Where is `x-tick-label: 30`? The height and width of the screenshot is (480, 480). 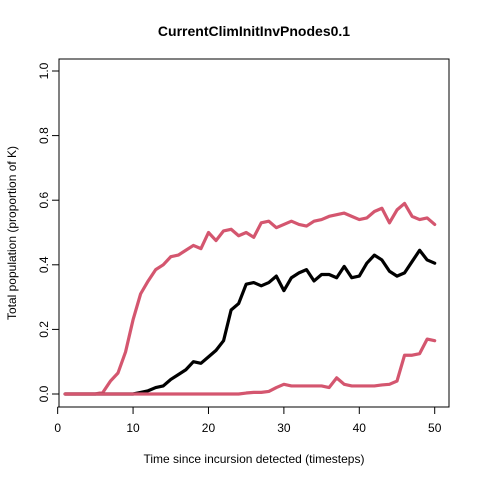 x-tick-label: 30 is located at coordinates (284, 428).